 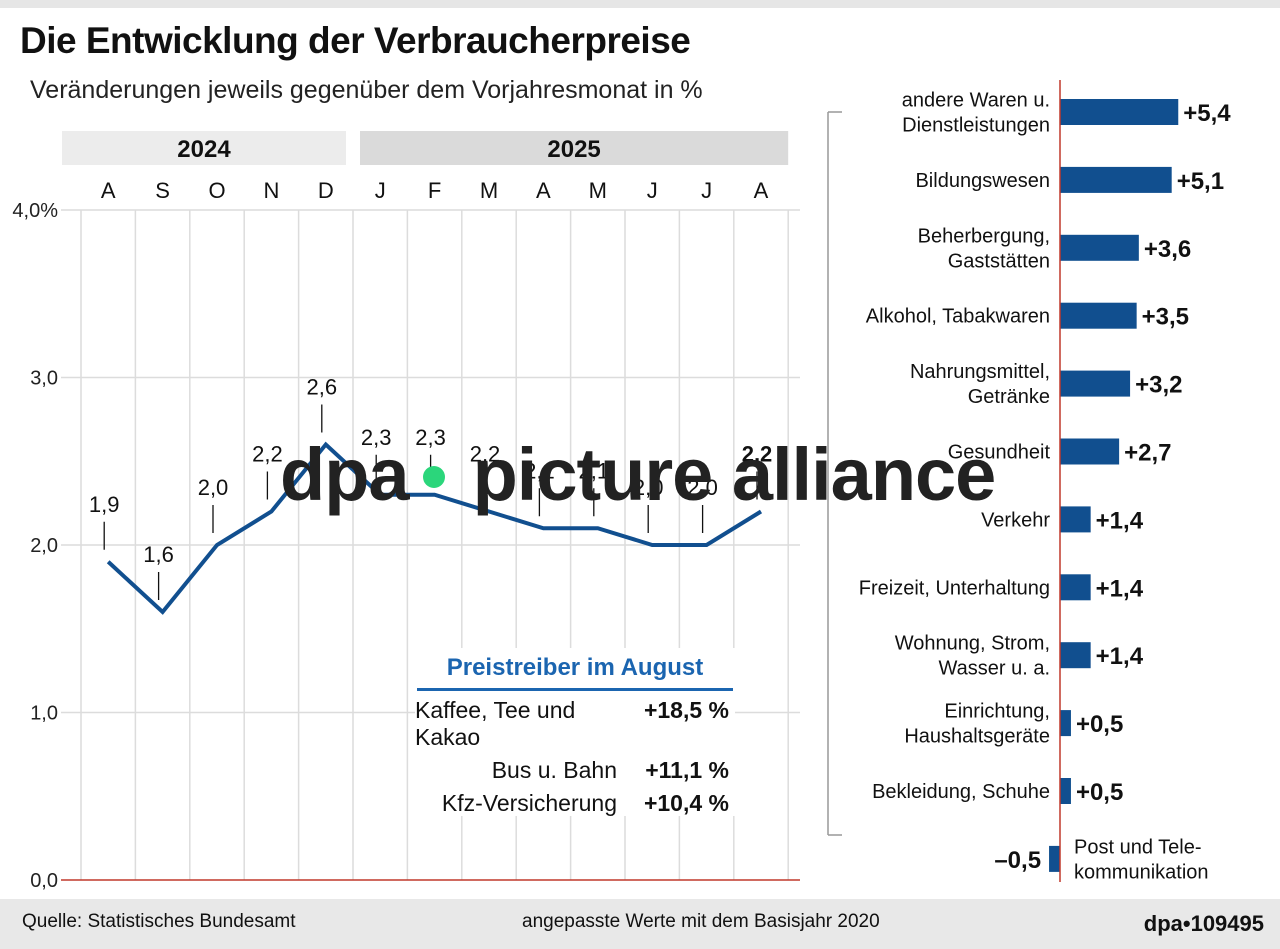 I want to click on bar-category-label: Bekleidung, Schuhe, so click(x=961, y=792).